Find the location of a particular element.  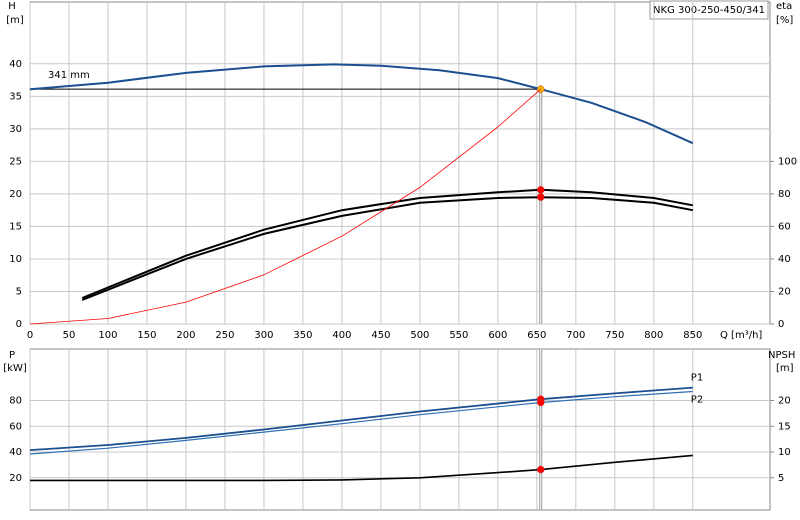

y2-tick-label: 100 is located at coordinates (787, 161).